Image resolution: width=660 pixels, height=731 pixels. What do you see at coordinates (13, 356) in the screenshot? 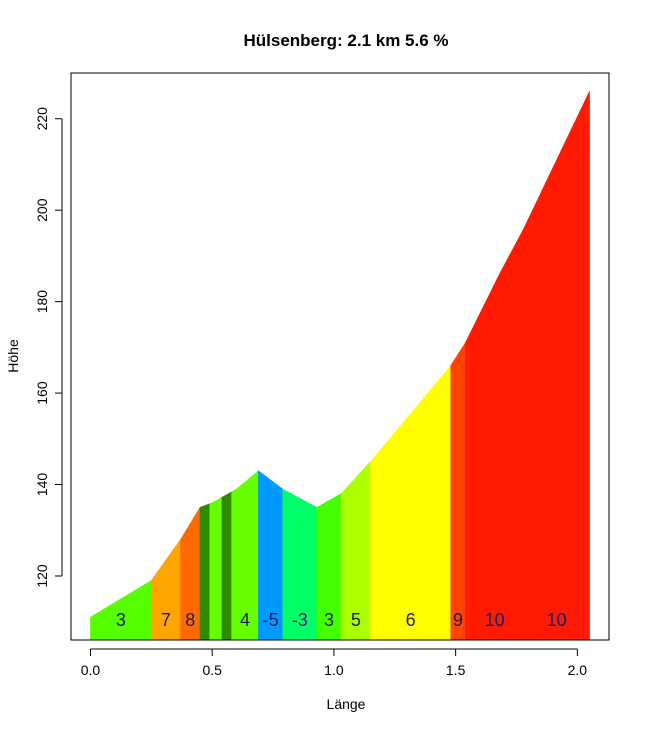
I see `y-axis-label: Höhe` at bounding box center [13, 356].